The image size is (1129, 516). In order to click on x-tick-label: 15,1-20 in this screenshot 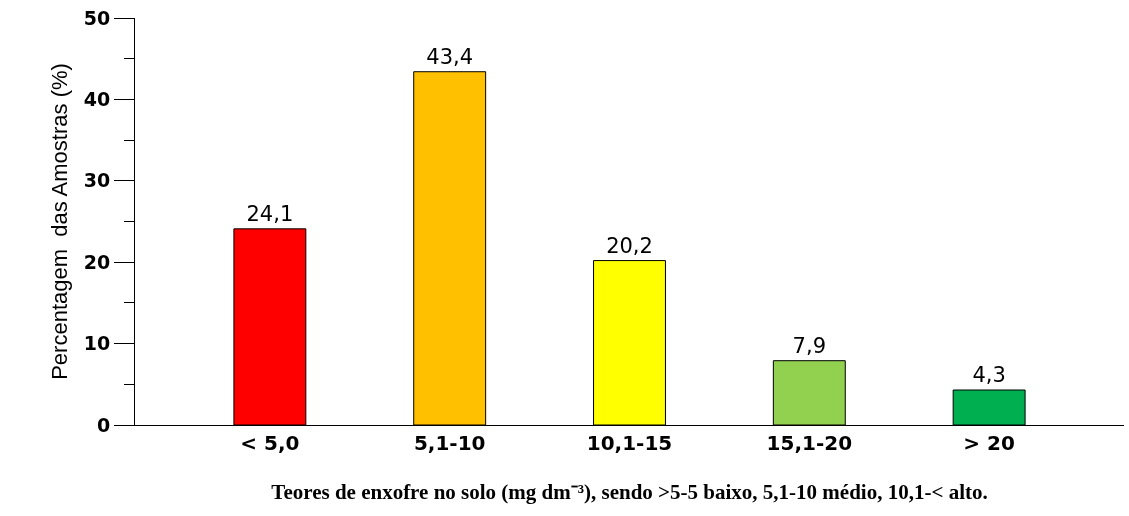, I will do `click(809, 443)`.